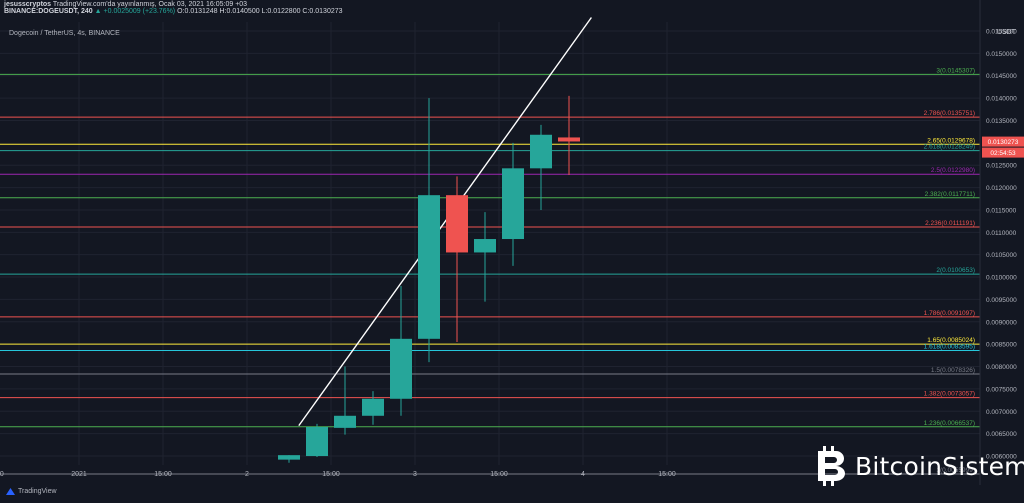 The image size is (1024, 503). What do you see at coordinates (79, 474) in the screenshot?
I see `x-tick-label: 2021` at bounding box center [79, 474].